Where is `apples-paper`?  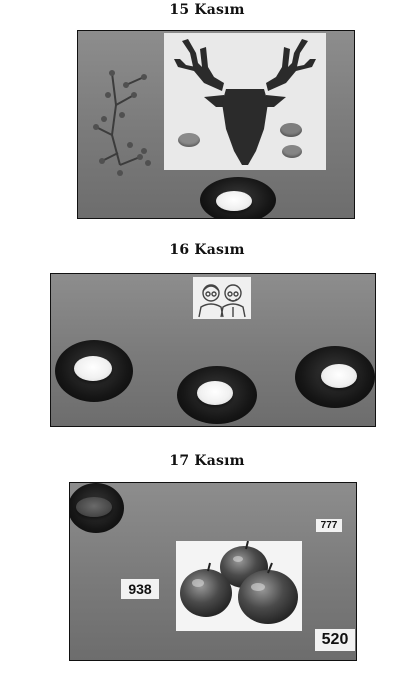
apples-paper is located at coordinates (239, 585).